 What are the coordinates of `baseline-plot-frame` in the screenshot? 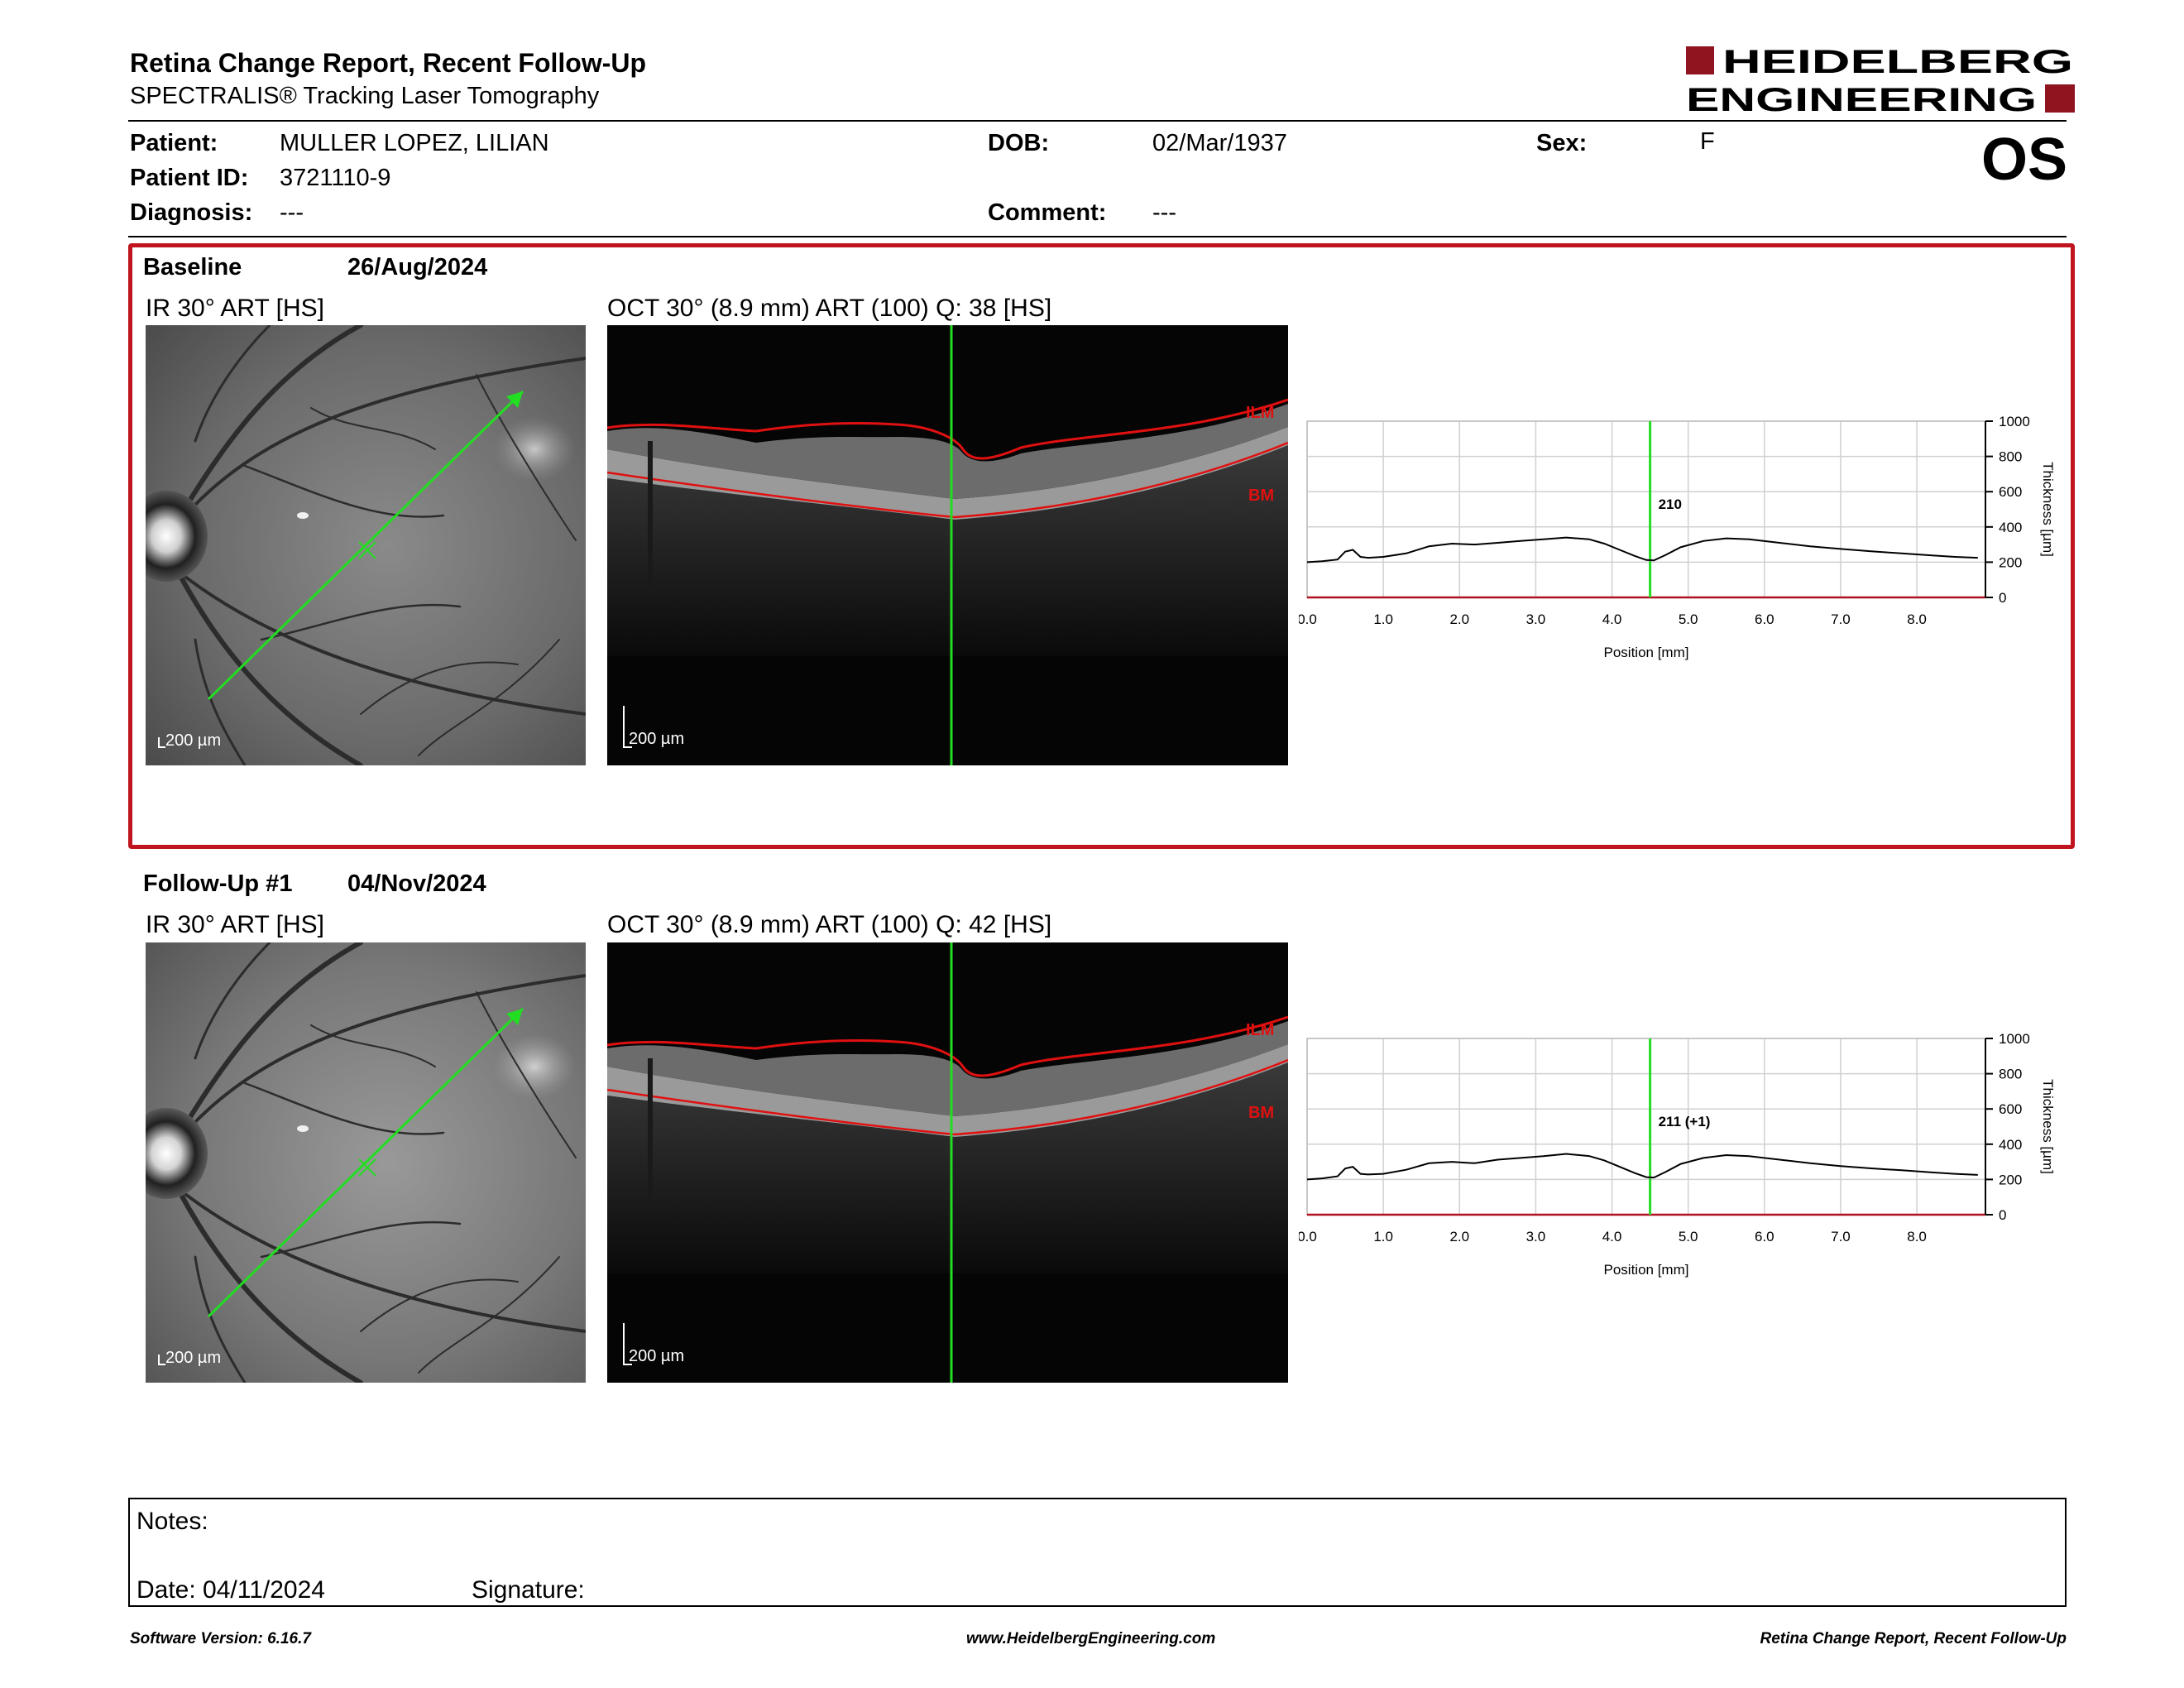 It's located at (1646, 509).